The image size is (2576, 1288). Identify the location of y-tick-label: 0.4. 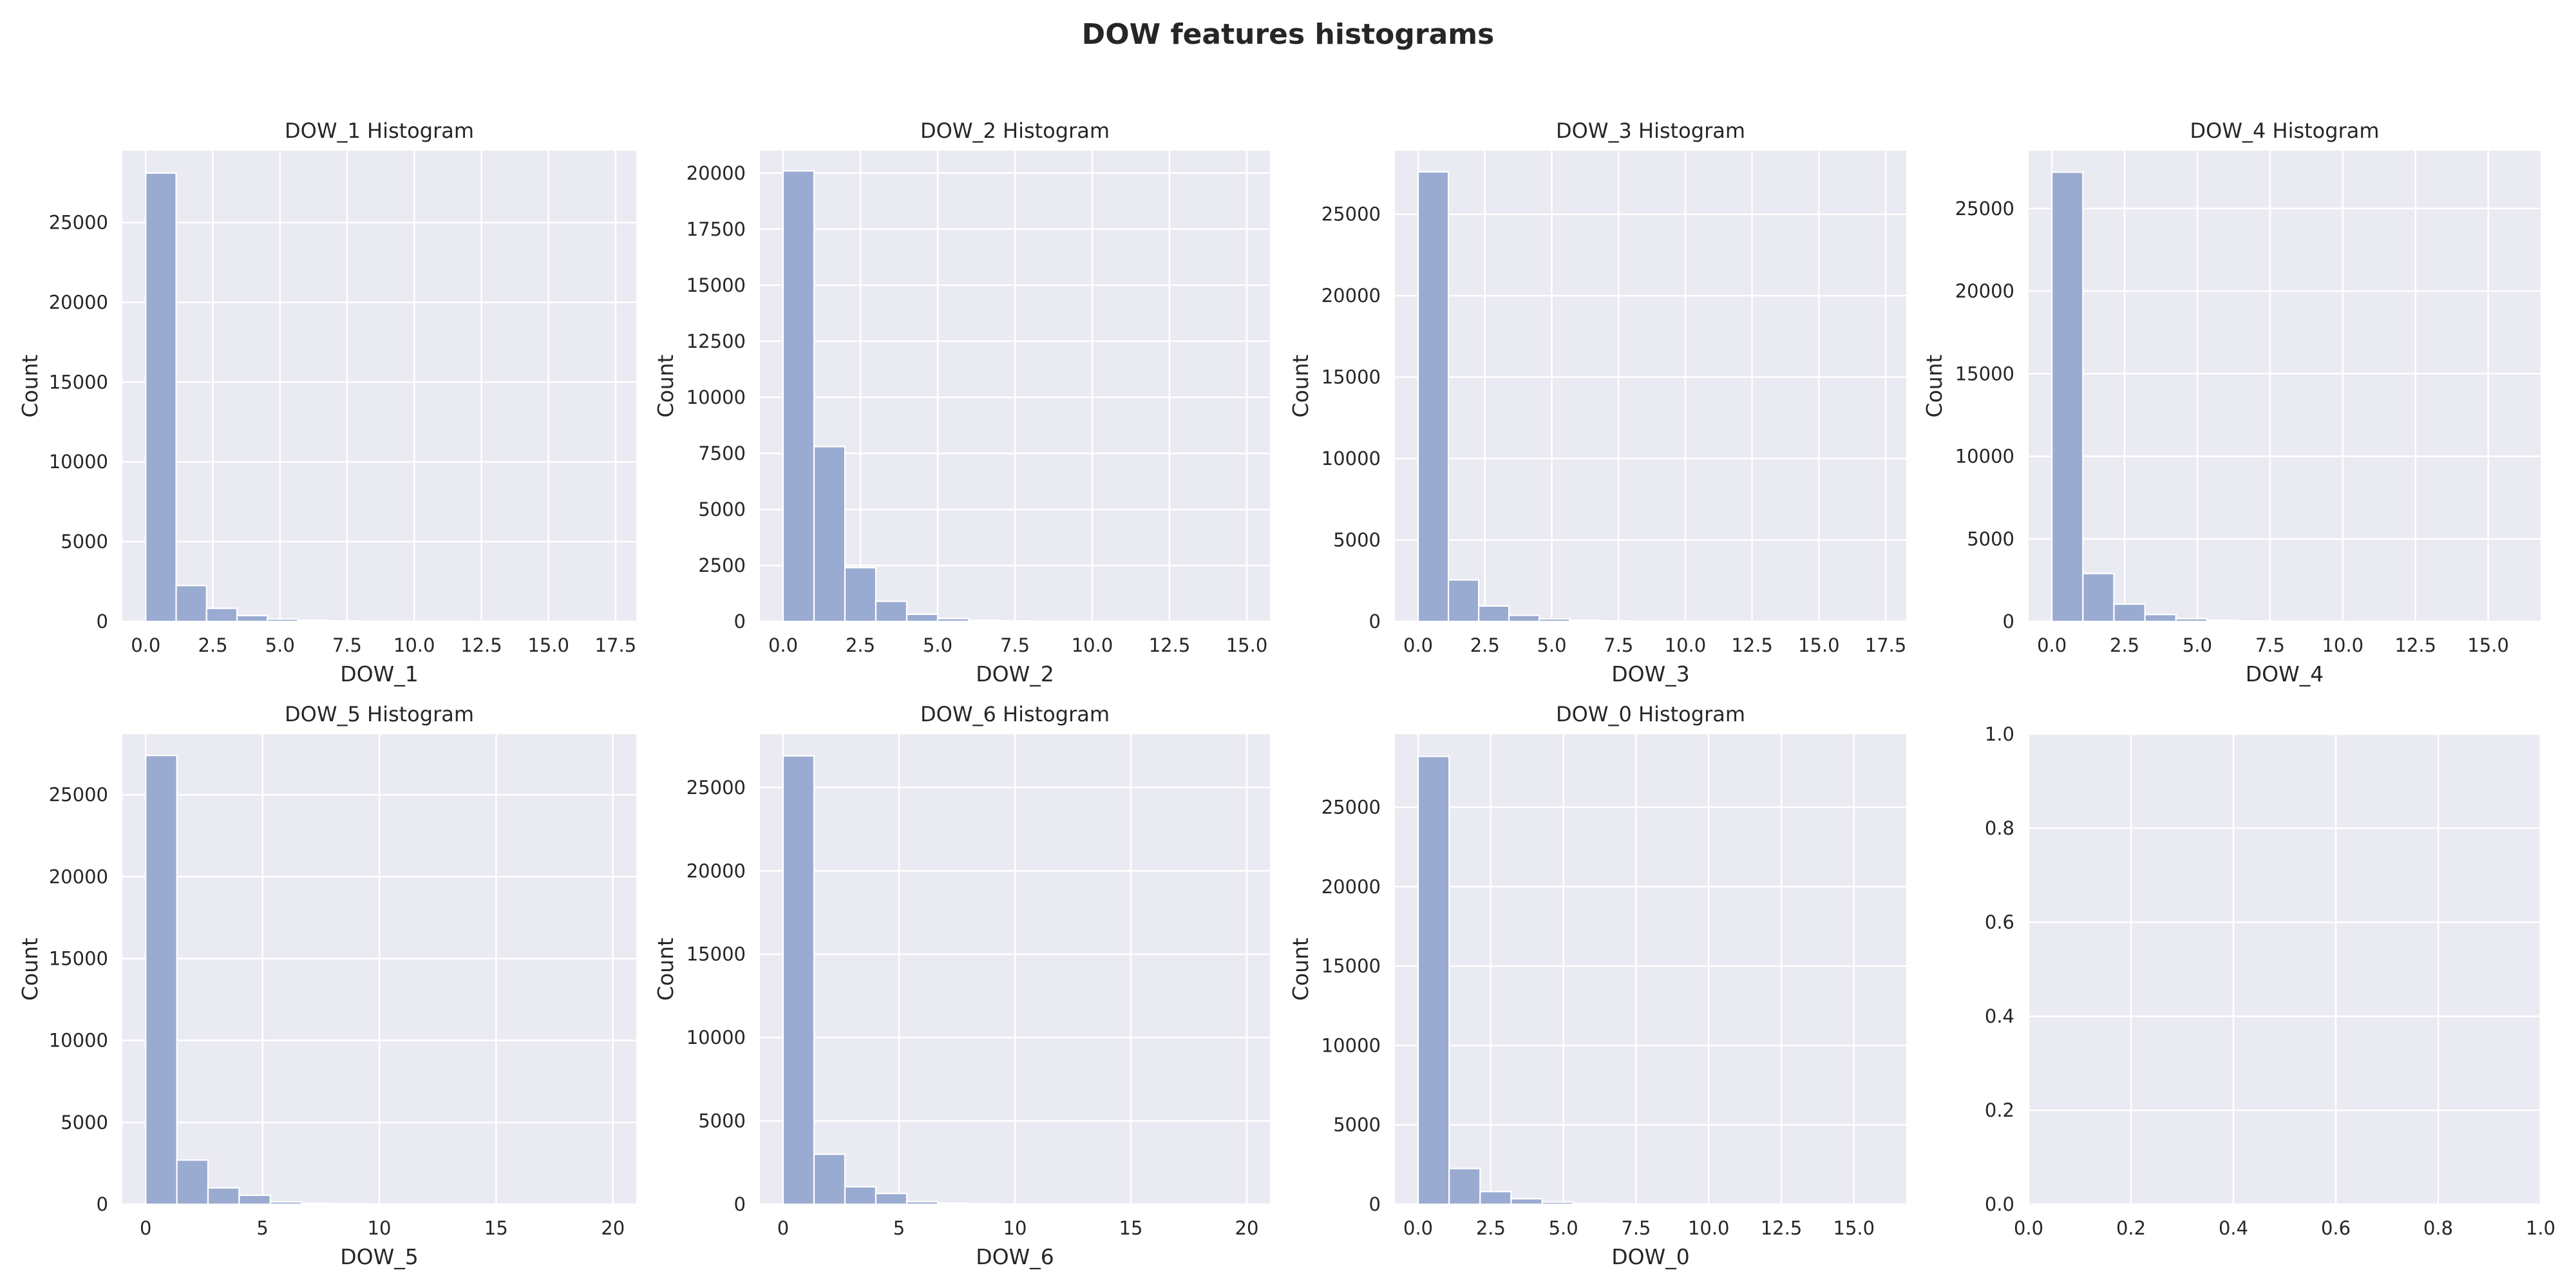
(1999, 1016).